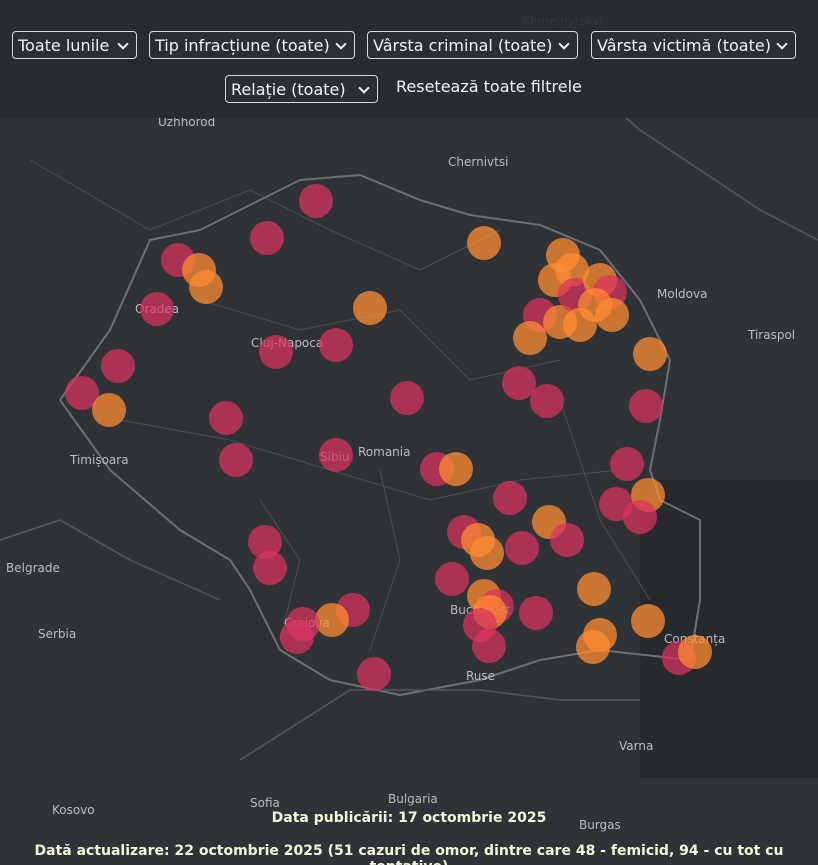 This screenshot has width=818, height=865. Describe the element at coordinates (489, 86) in the screenshot. I see `reset-filters: Resetează toate filtrele` at that location.